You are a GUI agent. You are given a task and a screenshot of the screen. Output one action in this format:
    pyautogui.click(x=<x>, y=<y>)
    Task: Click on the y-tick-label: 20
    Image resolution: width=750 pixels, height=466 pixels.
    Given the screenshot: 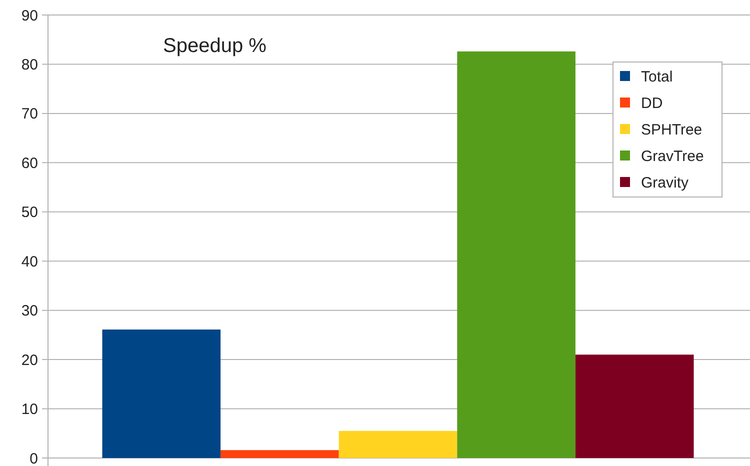 What is the action you would take?
    pyautogui.click(x=29, y=360)
    